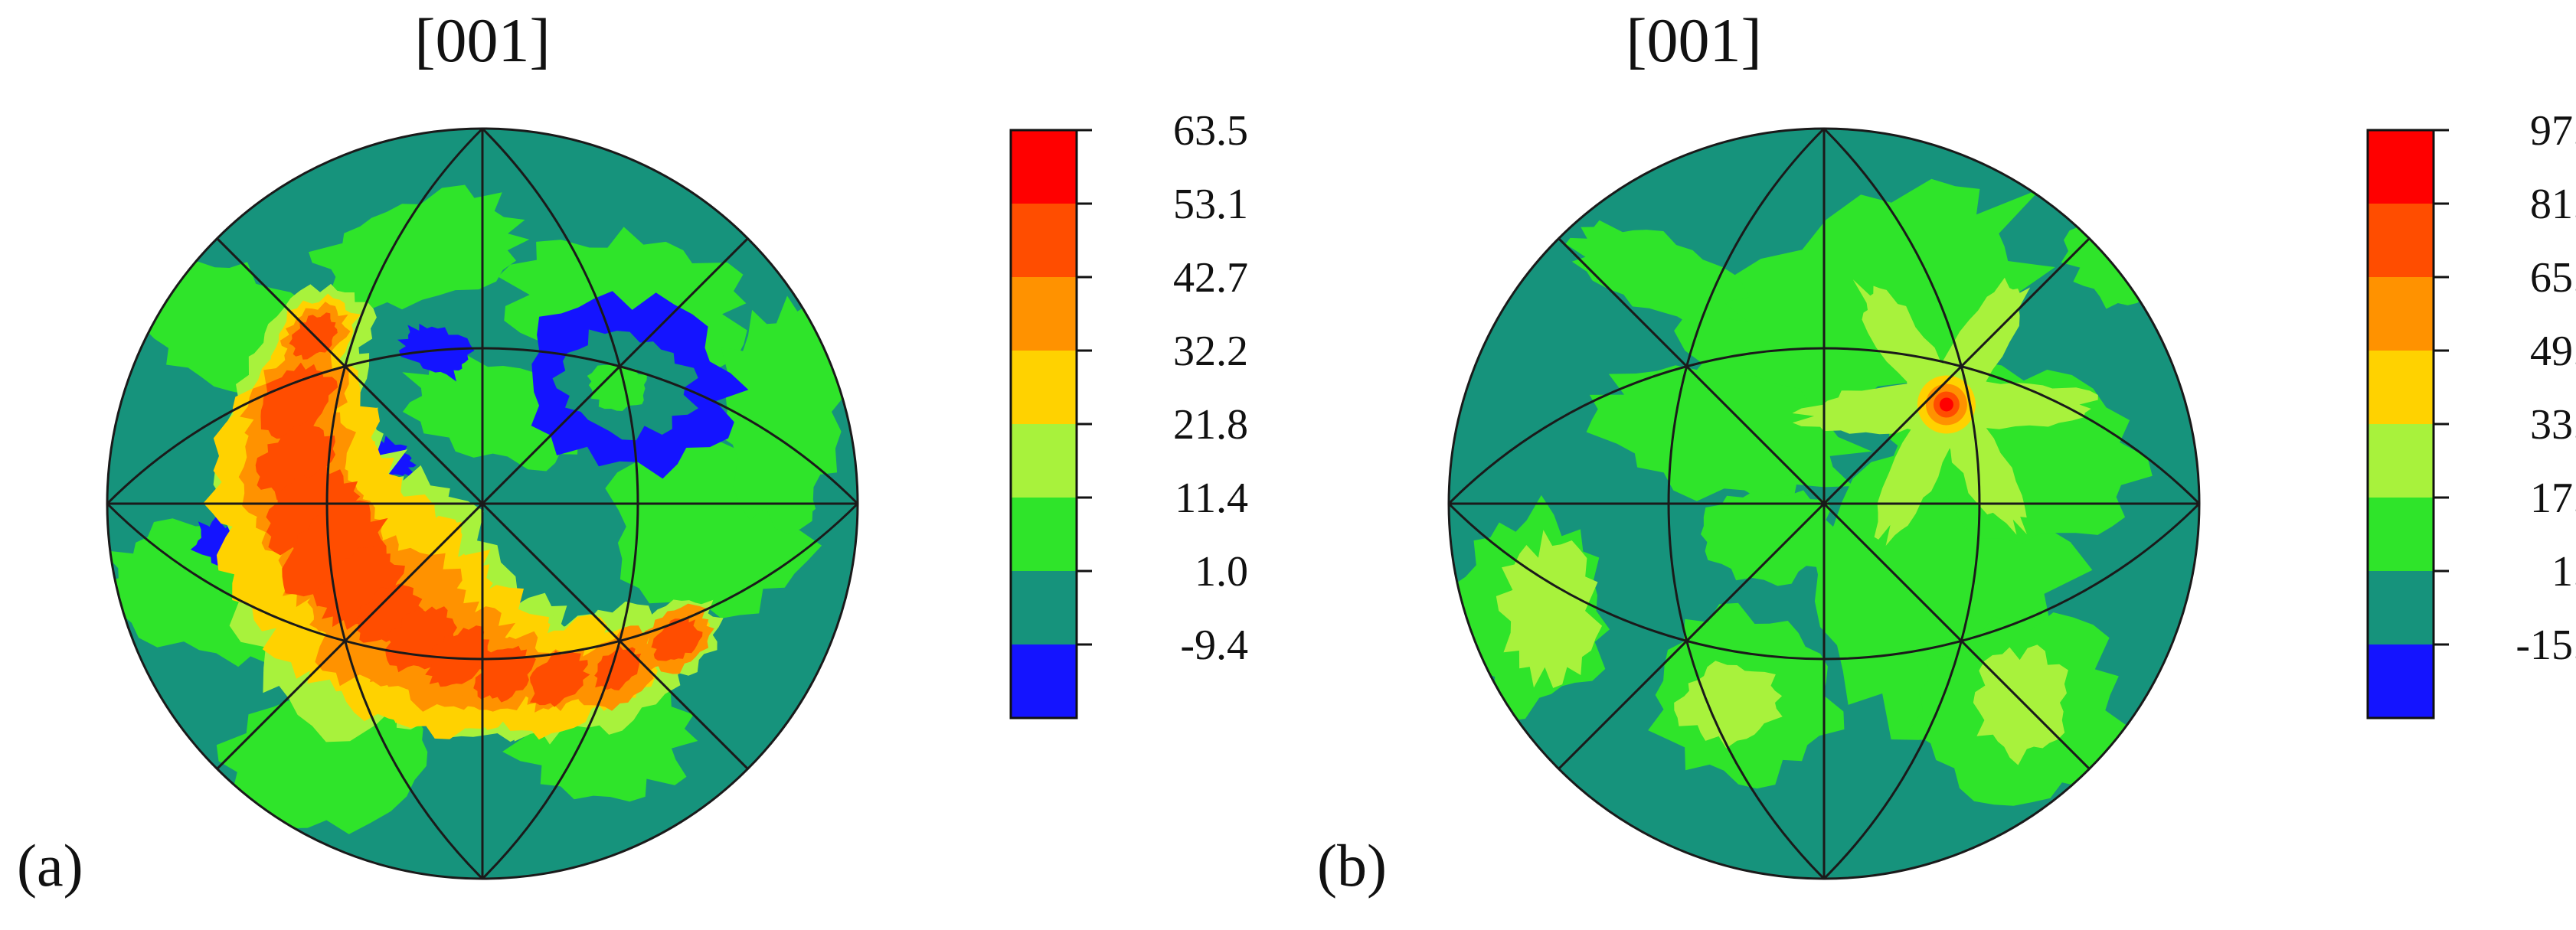  I want to click on colorbar-tick-label: 17.0, so click(2553, 498).